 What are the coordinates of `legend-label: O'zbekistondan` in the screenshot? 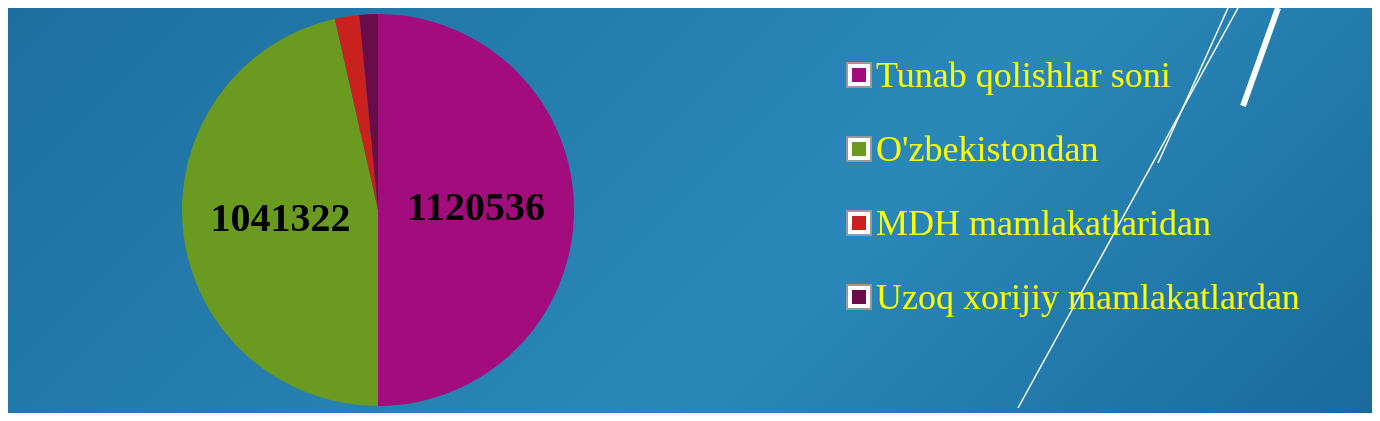 It's located at (987, 149).